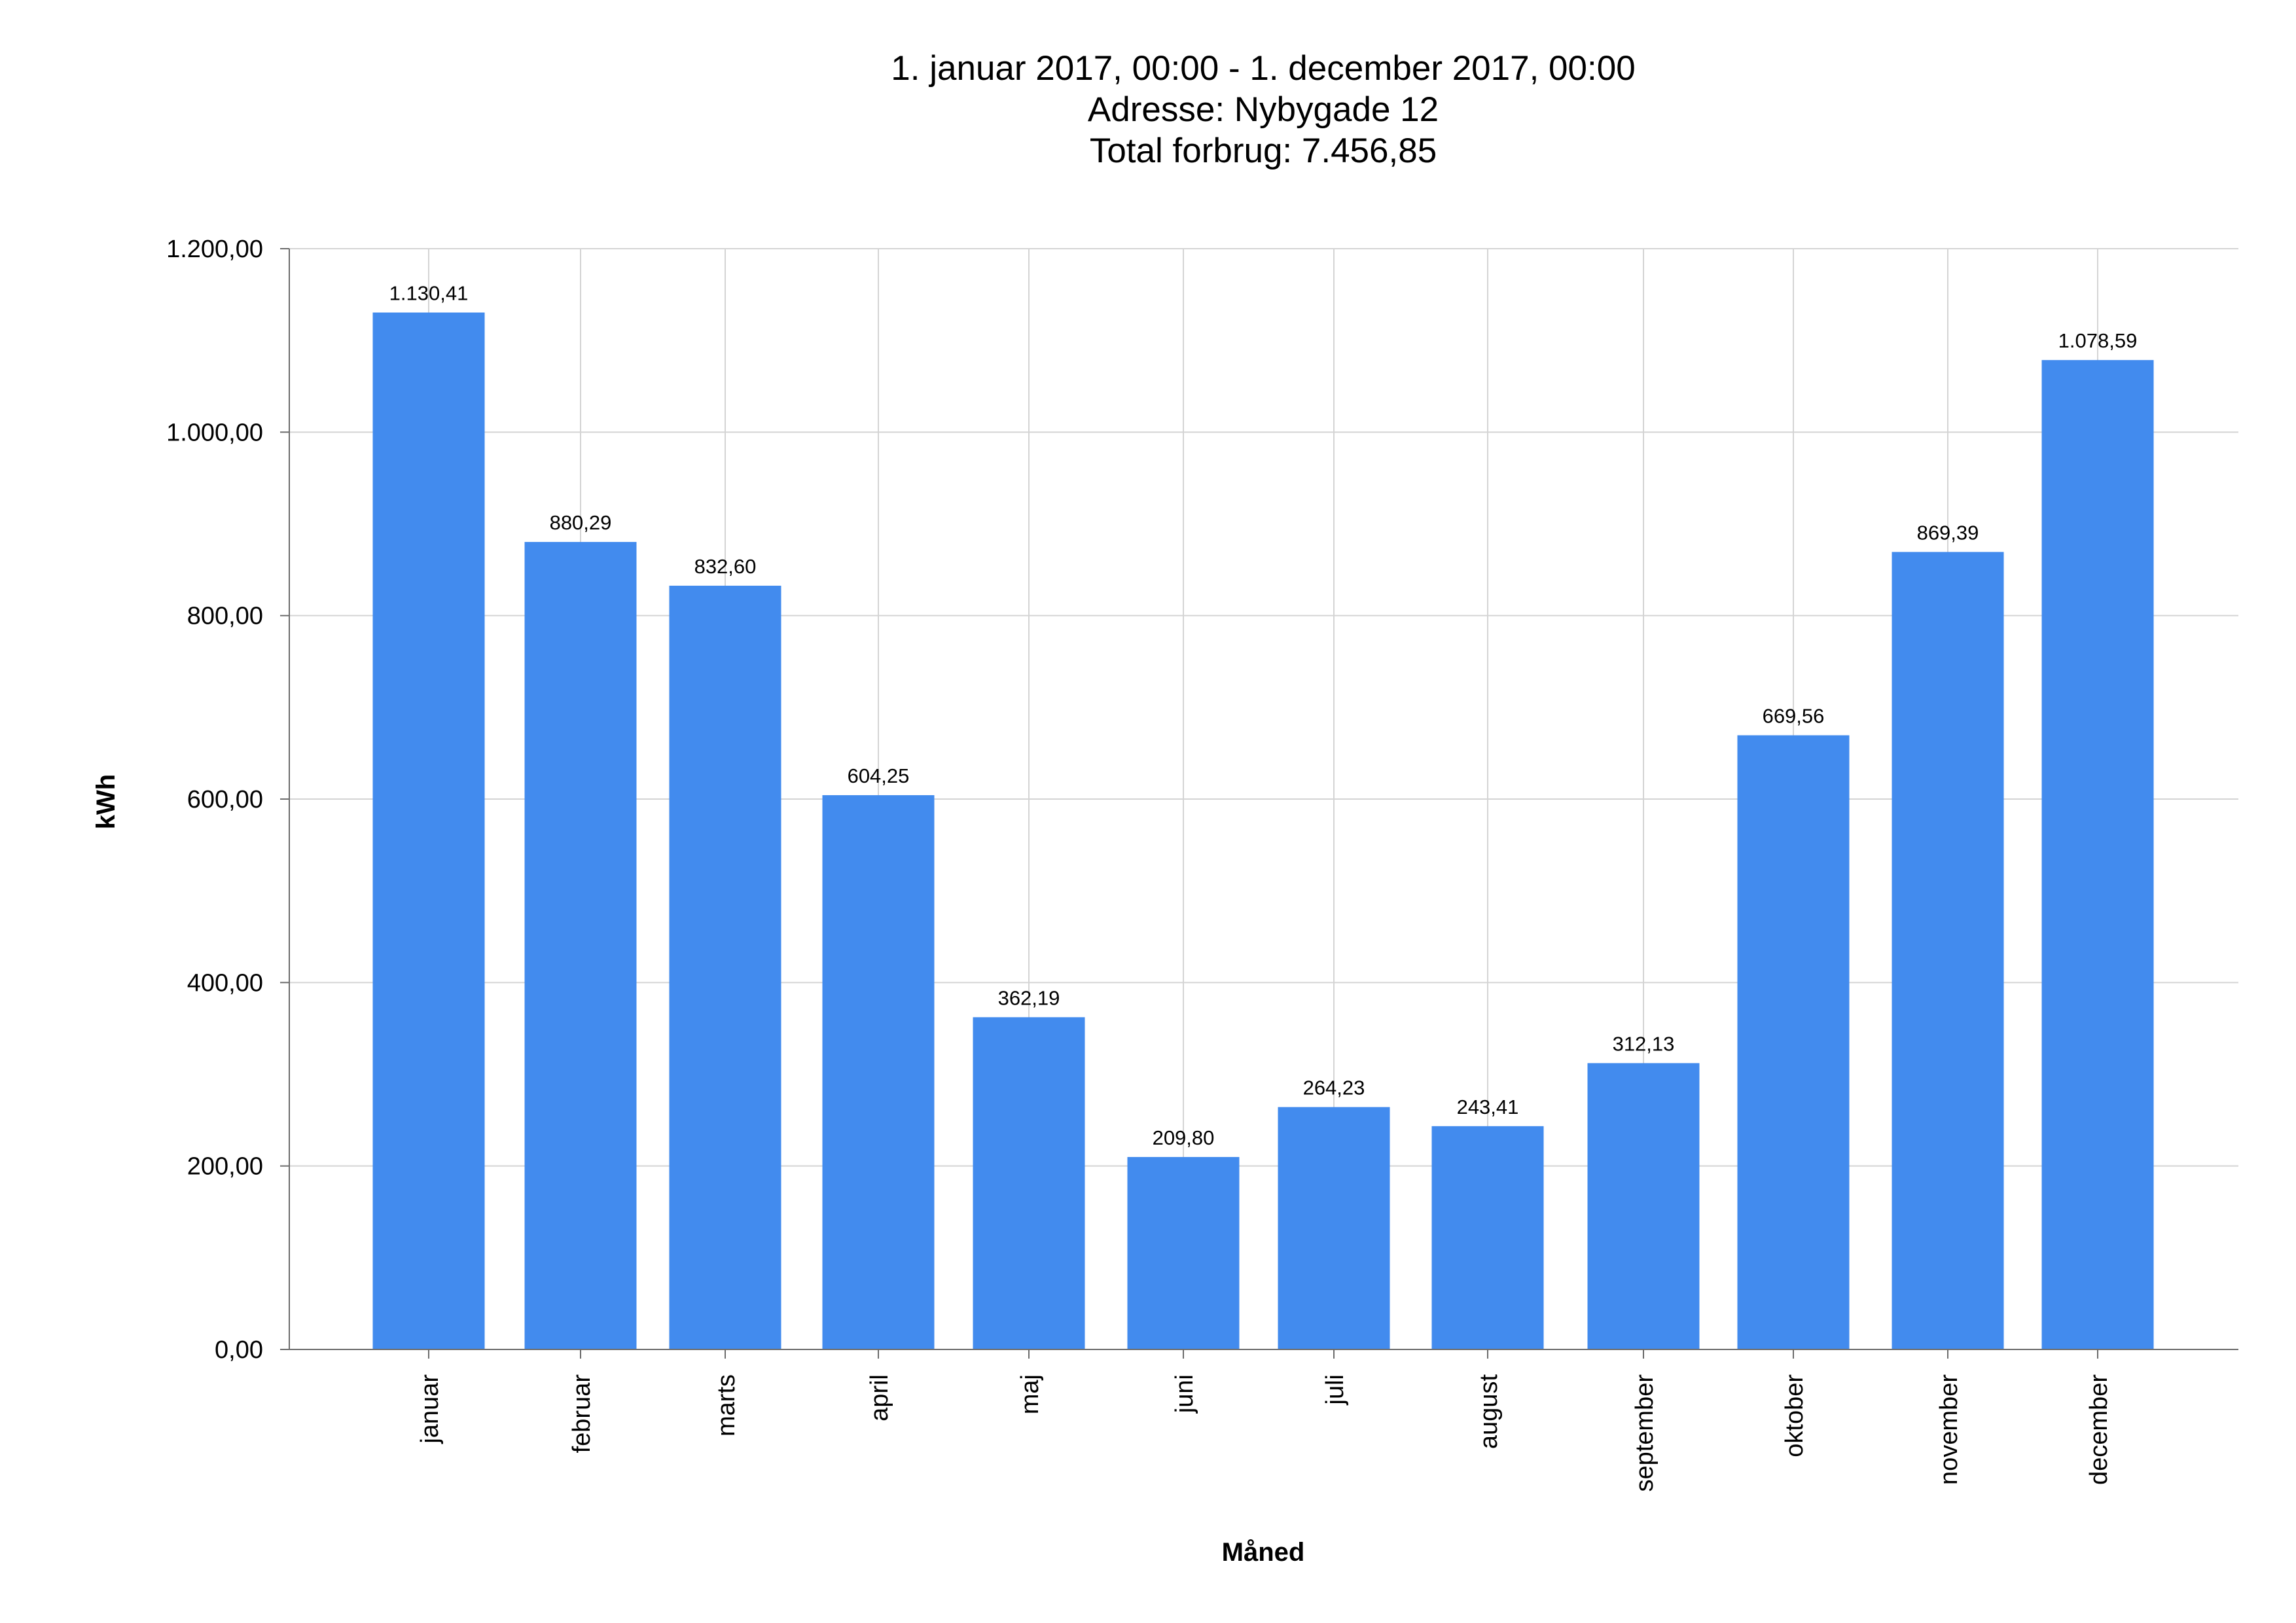 This screenshot has height=1623, width=2296. What do you see at coordinates (581, 522) in the screenshot?
I see `data-label-februar: 880,29` at bounding box center [581, 522].